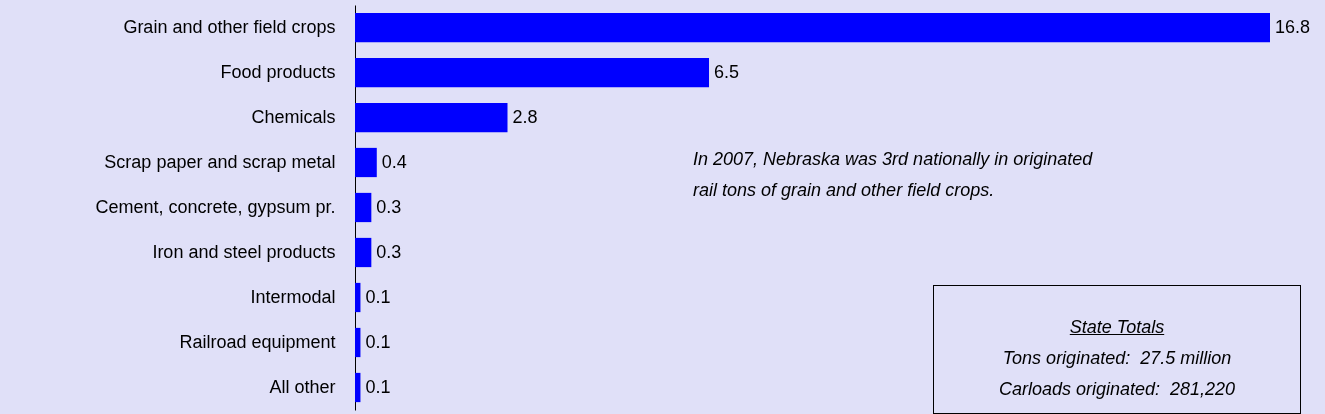 Image resolution: width=1325 pixels, height=414 pixels. I want to click on annotation: Carloads originated: 281,220, so click(1117, 389).